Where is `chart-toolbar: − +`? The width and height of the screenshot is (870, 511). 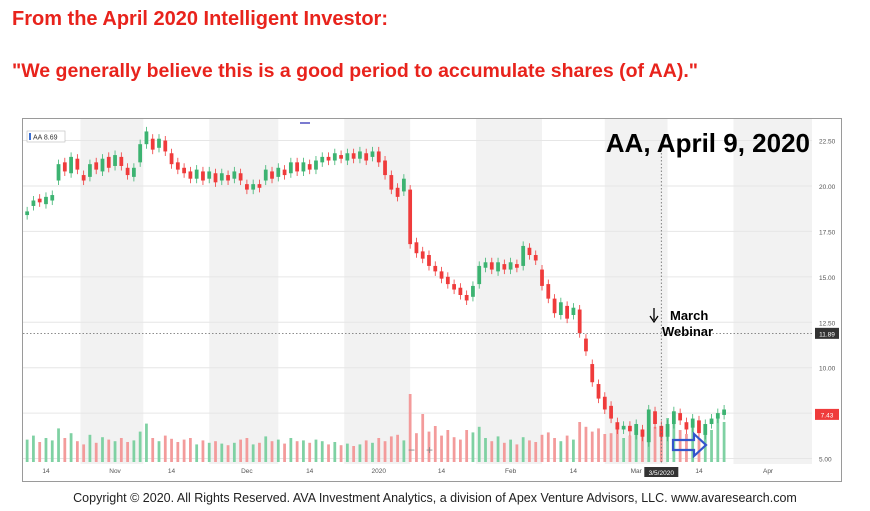
chart-toolbar: − + is located at coordinates (420, 450).